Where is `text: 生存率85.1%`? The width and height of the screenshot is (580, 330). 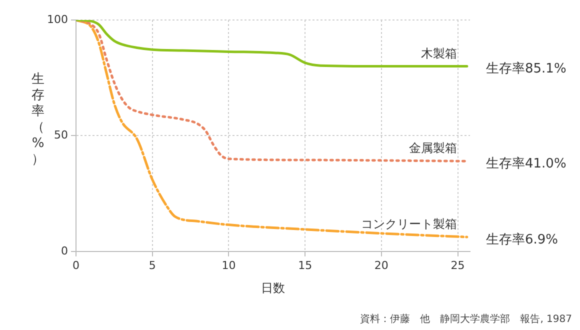 text: 生存率85.1% is located at coordinates (526, 68).